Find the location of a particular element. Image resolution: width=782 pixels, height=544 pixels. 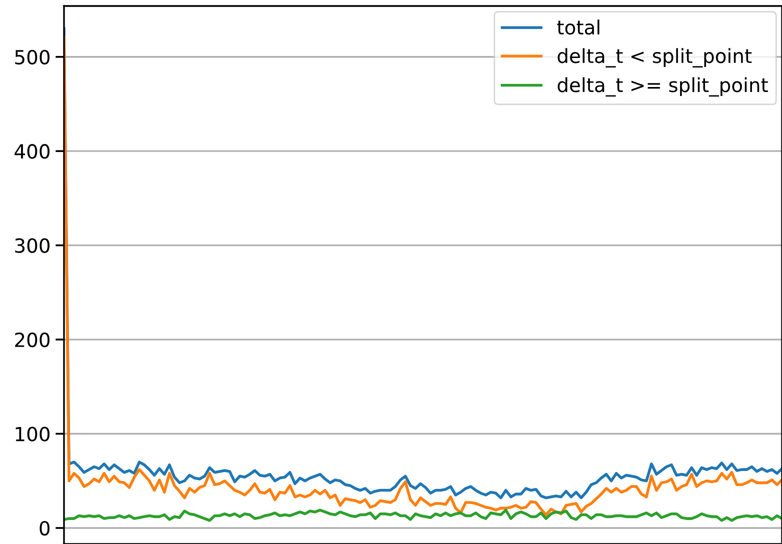

y-tick-label: 100 is located at coordinates (33, 434).